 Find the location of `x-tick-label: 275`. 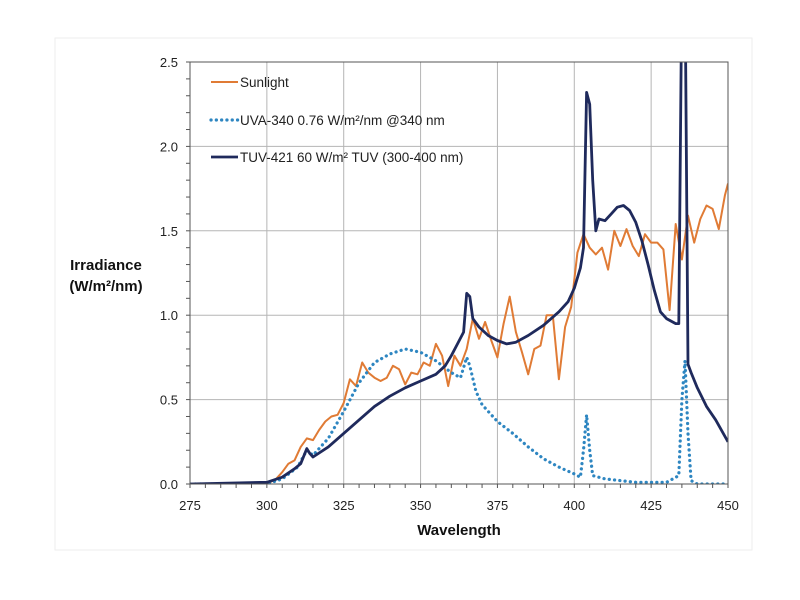

x-tick-label: 275 is located at coordinates (190, 505).